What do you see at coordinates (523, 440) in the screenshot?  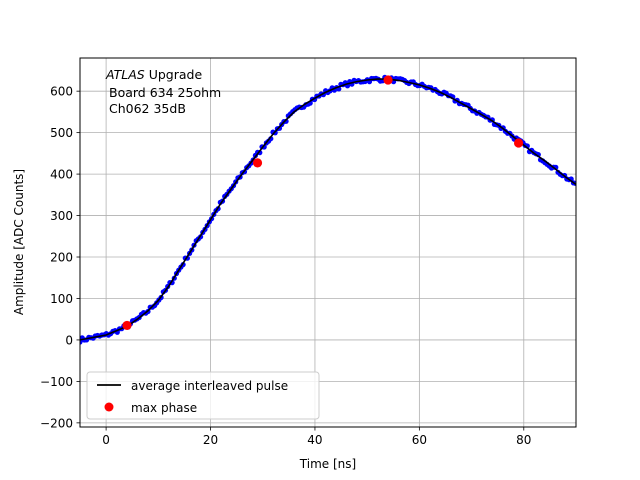 I see `x-tick-label: 80` at bounding box center [523, 440].